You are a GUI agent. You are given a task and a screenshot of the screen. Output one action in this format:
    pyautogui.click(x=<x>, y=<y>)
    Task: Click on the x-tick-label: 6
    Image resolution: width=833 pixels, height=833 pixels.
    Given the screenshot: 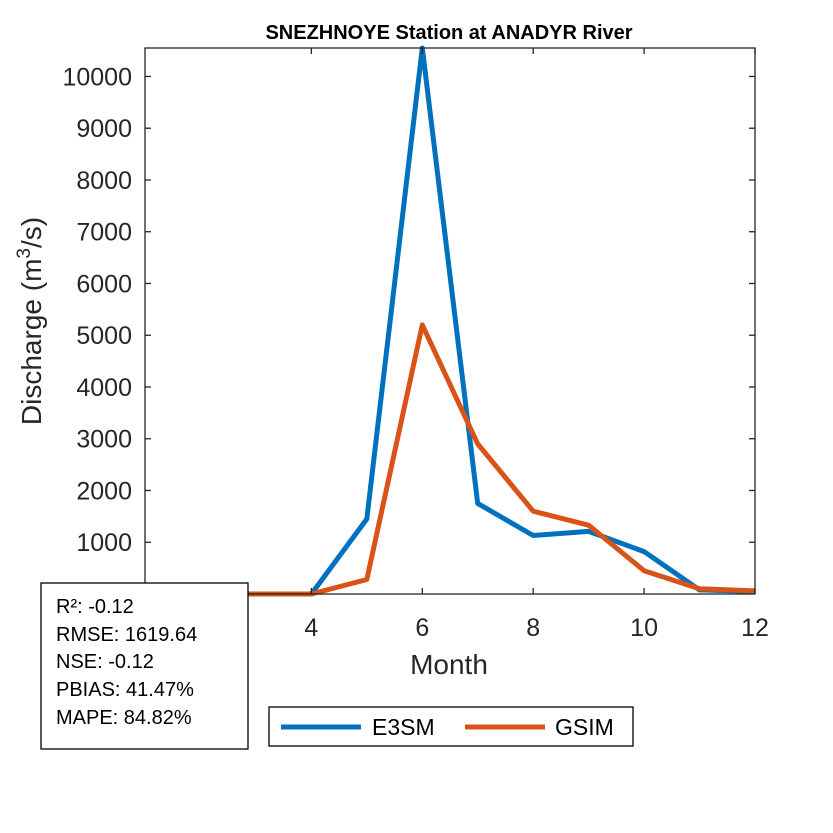 What is the action you would take?
    pyautogui.click(x=422, y=628)
    